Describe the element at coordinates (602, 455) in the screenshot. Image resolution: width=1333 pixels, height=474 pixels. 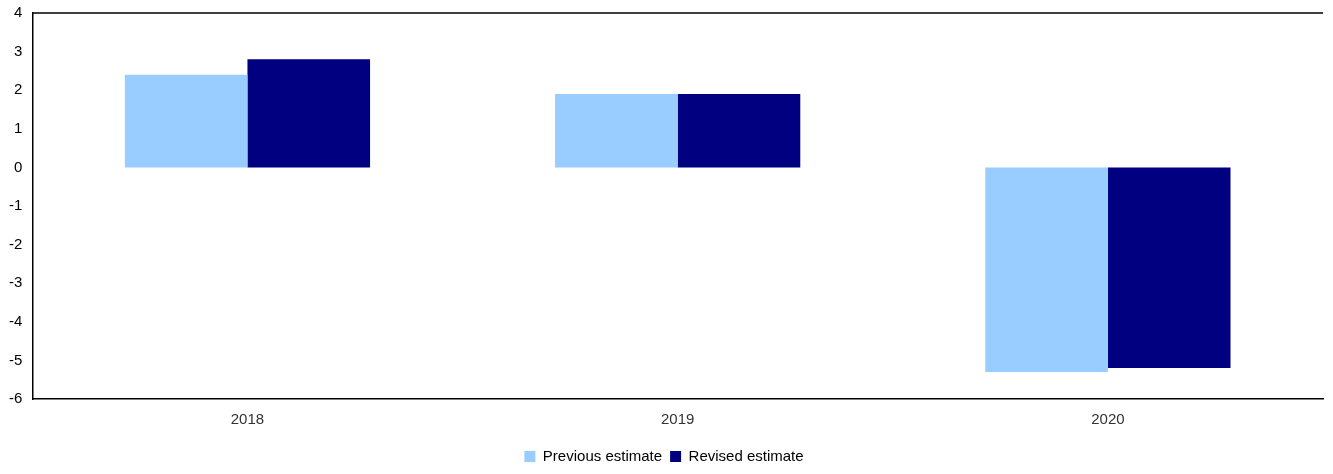
I see `legend-label: Previous estimate` at that location.